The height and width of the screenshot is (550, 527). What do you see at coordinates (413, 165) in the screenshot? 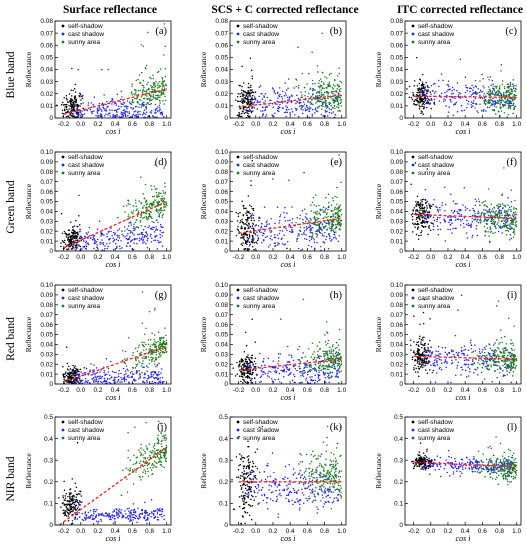
I see `legend-marker` at bounding box center [413, 165].